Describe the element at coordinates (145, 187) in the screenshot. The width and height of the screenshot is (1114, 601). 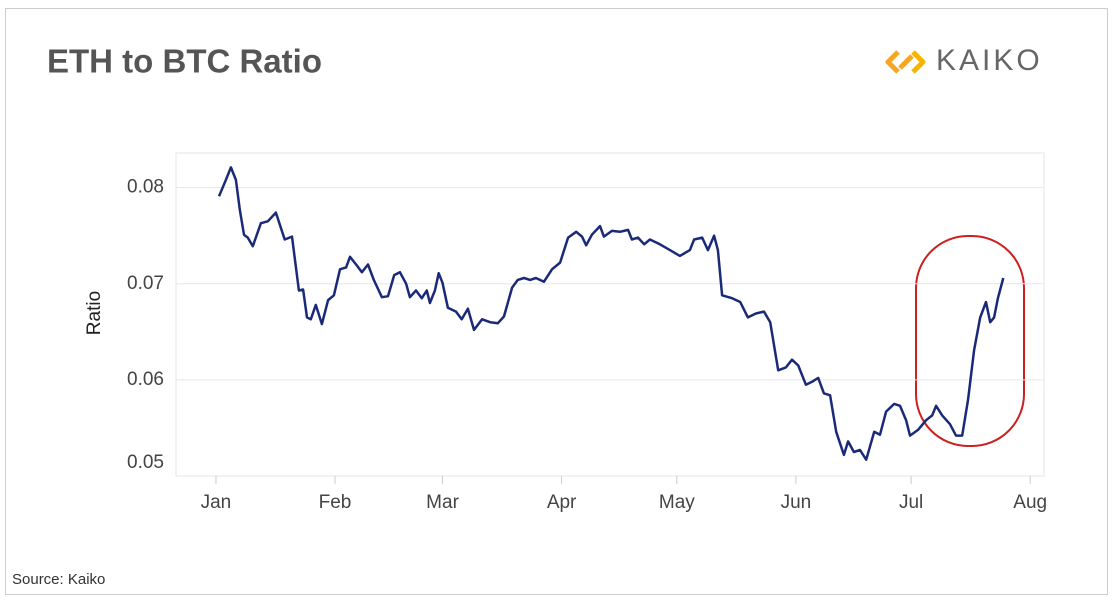
I see `y-tick-label: 0.08` at that location.